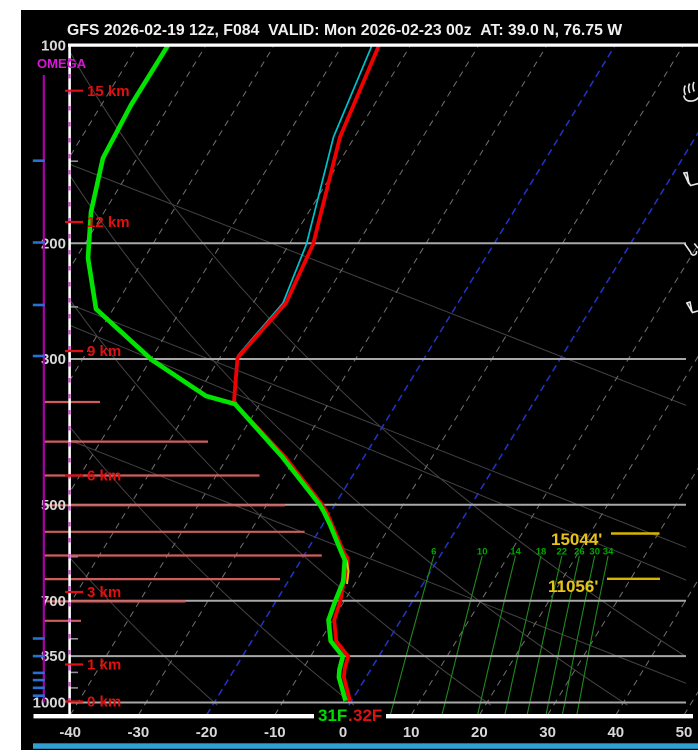 The width and height of the screenshot is (698, 755). I want to click on svg-text: 31F, so click(332, 715).